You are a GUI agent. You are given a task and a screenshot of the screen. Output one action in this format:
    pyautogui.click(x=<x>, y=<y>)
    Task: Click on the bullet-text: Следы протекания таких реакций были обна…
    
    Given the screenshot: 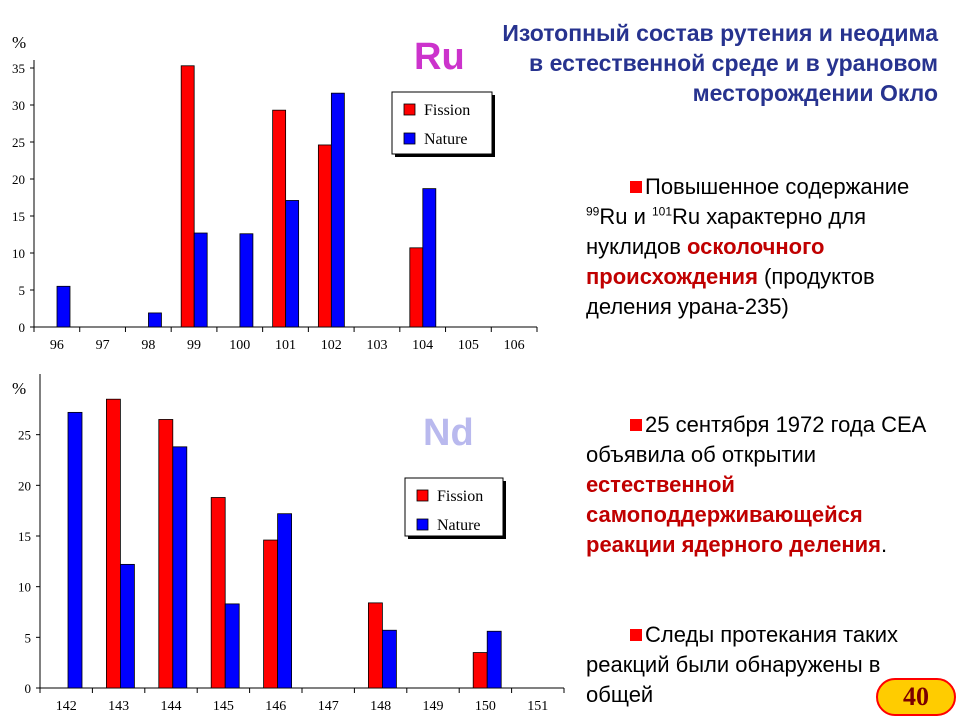 What is the action you would take?
    pyautogui.click(x=742, y=664)
    